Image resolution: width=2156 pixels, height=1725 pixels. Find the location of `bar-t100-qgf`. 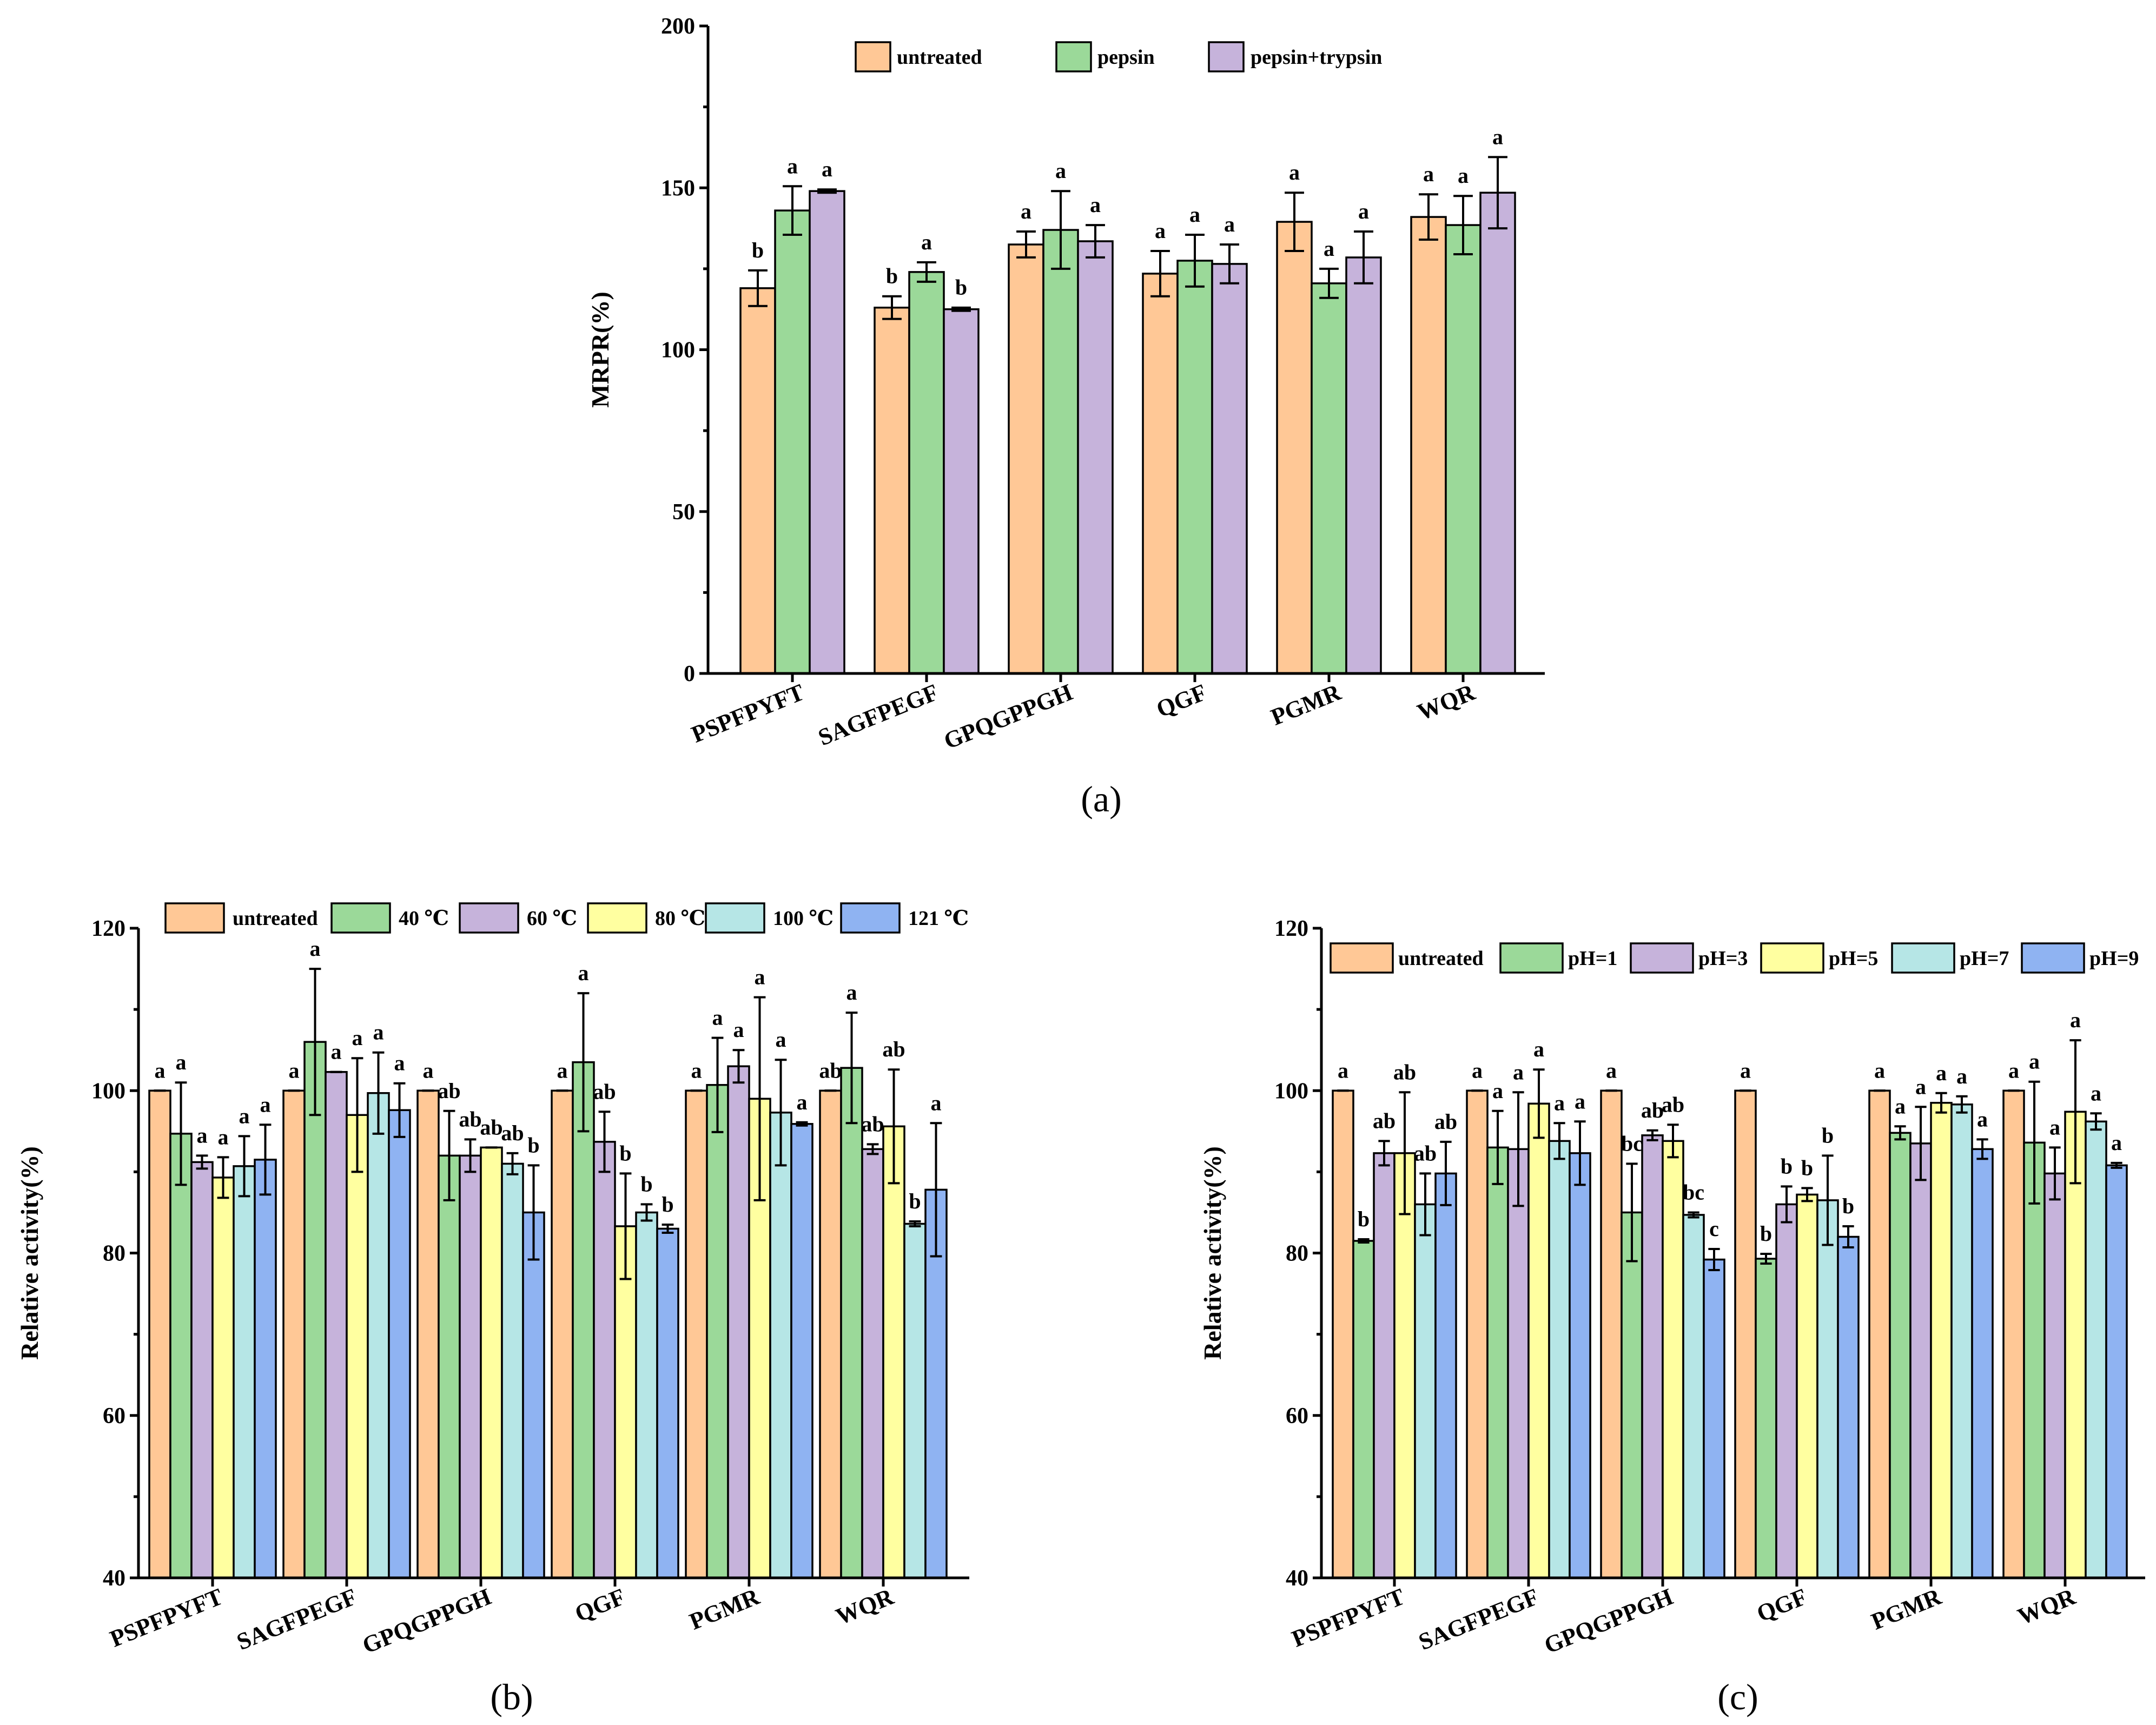

bar-t100-qgf is located at coordinates (646, 1395).